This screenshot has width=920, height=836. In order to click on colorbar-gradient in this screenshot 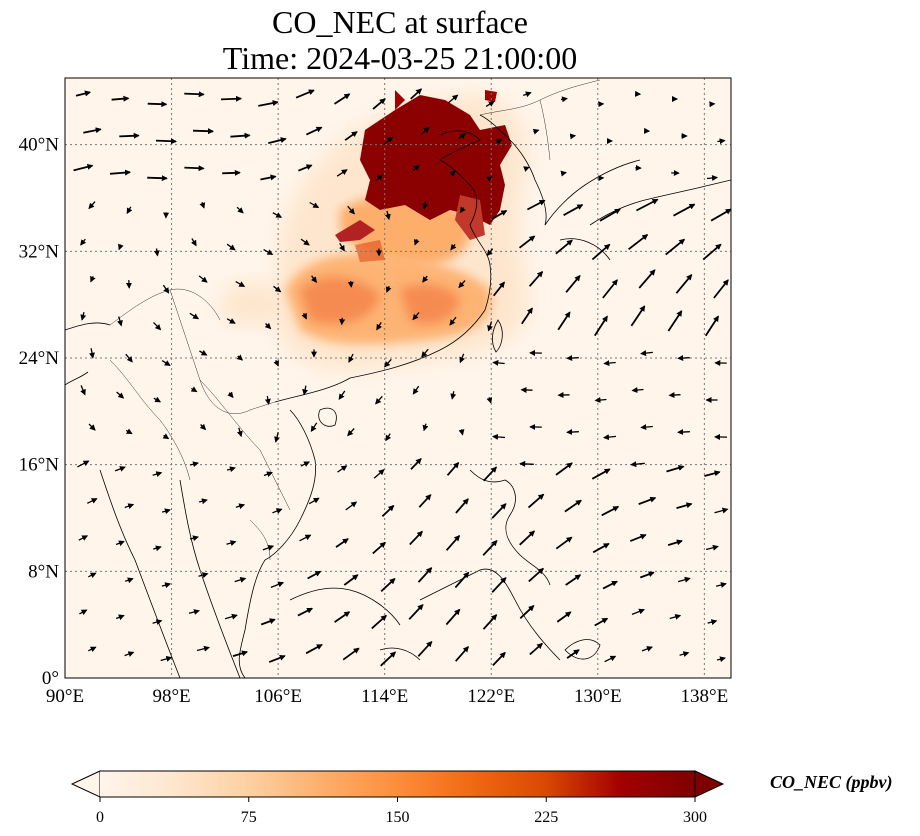, I will do `click(397, 784)`.